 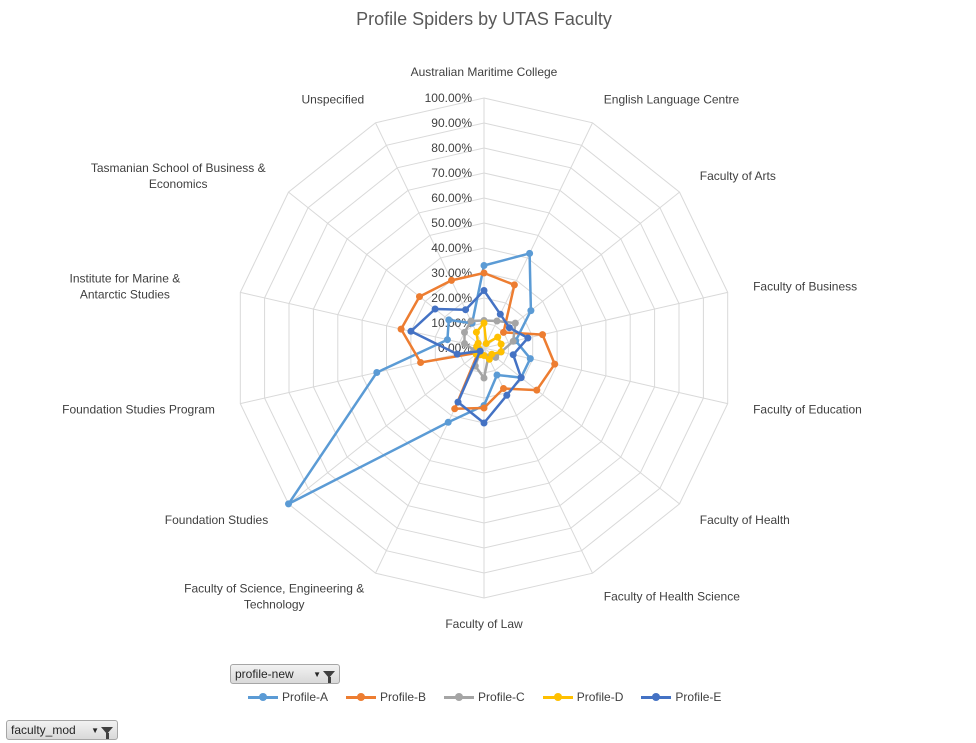 What do you see at coordinates (178, 176) in the screenshot?
I see `category-label: Tasmanian School of Business & Economics` at bounding box center [178, 176].